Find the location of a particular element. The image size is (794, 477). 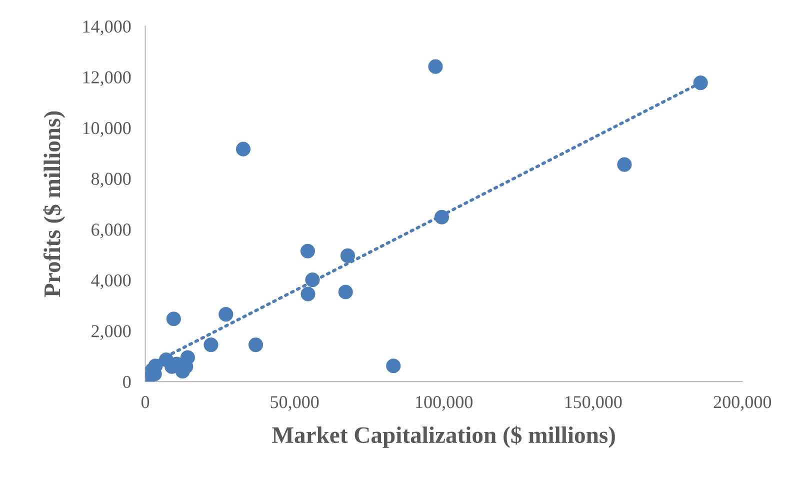

y-tick-label: 10,000 is located at coordinates (107, 129).